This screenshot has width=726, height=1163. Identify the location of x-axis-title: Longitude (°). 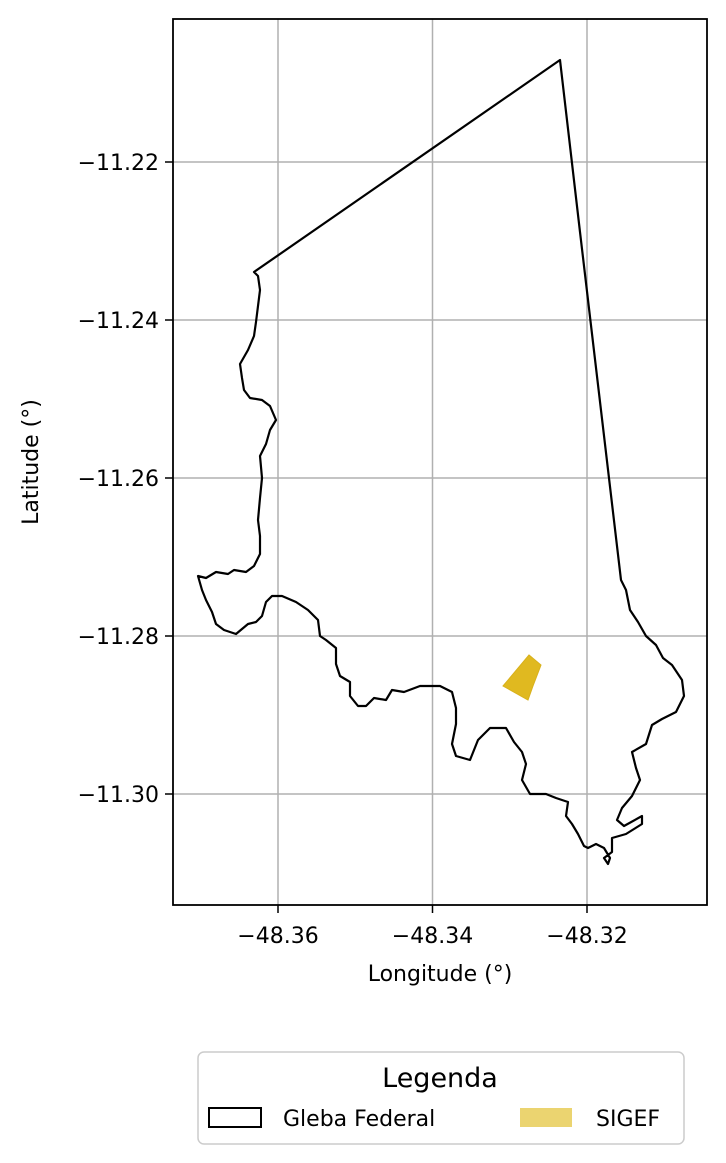
(440, 974).